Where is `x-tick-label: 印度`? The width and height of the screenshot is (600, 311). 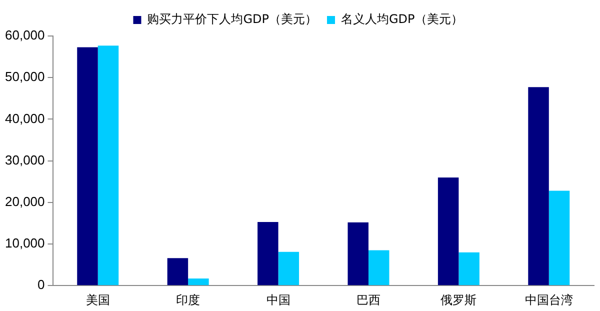
x-tick-label: 印度 is located at coordinates (188, 299).